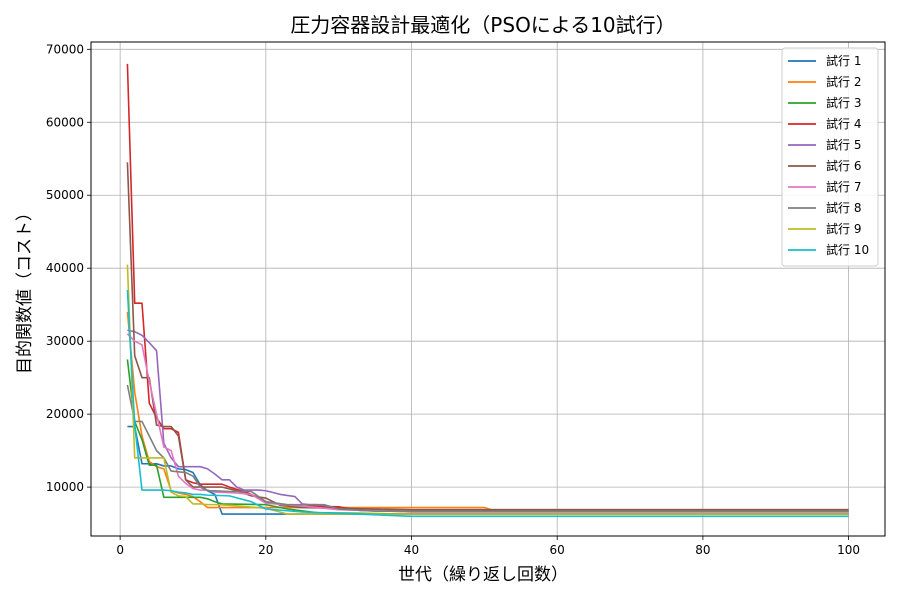  What do you see at coordinates (65, 487) in the screenshot?
I see `y-tick-label: 10000` at bounding box center [65, 487].